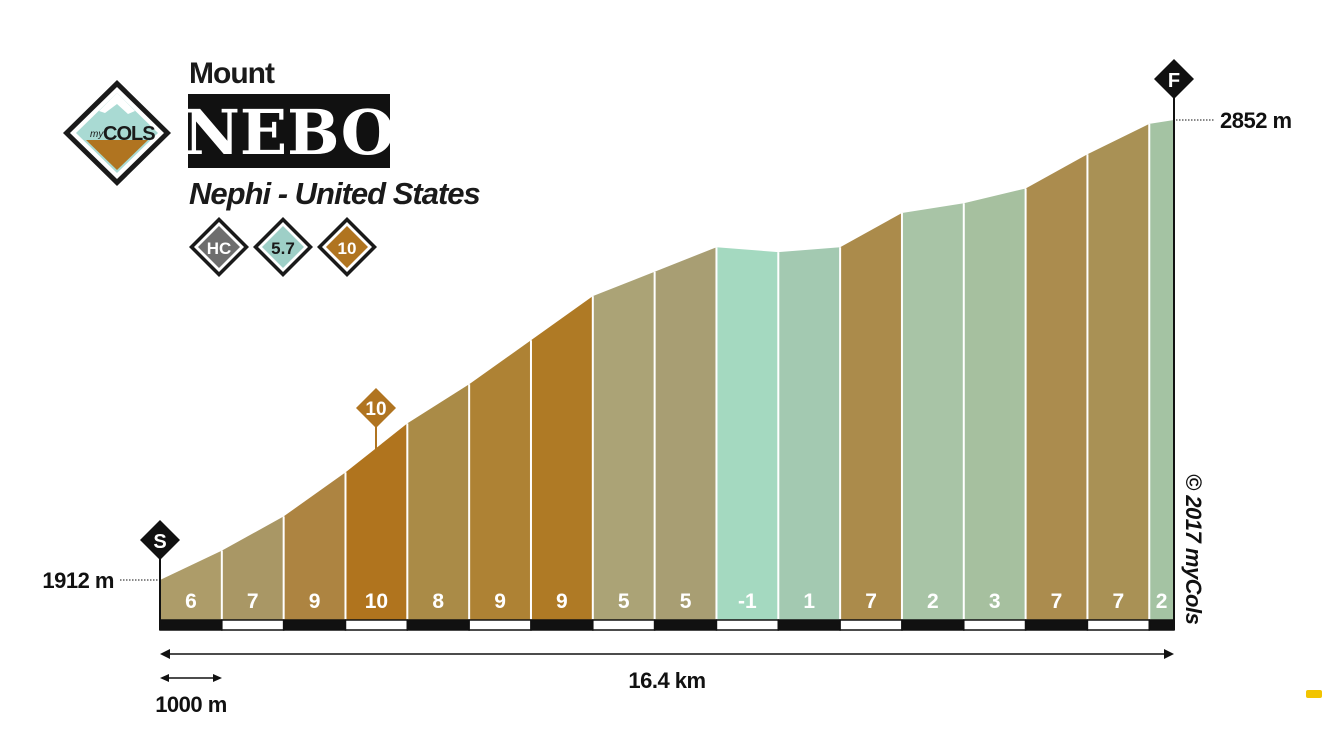 This screenshot has height=750, width=1334. I want to click on badge-2: 5.7, so click(283, 247).